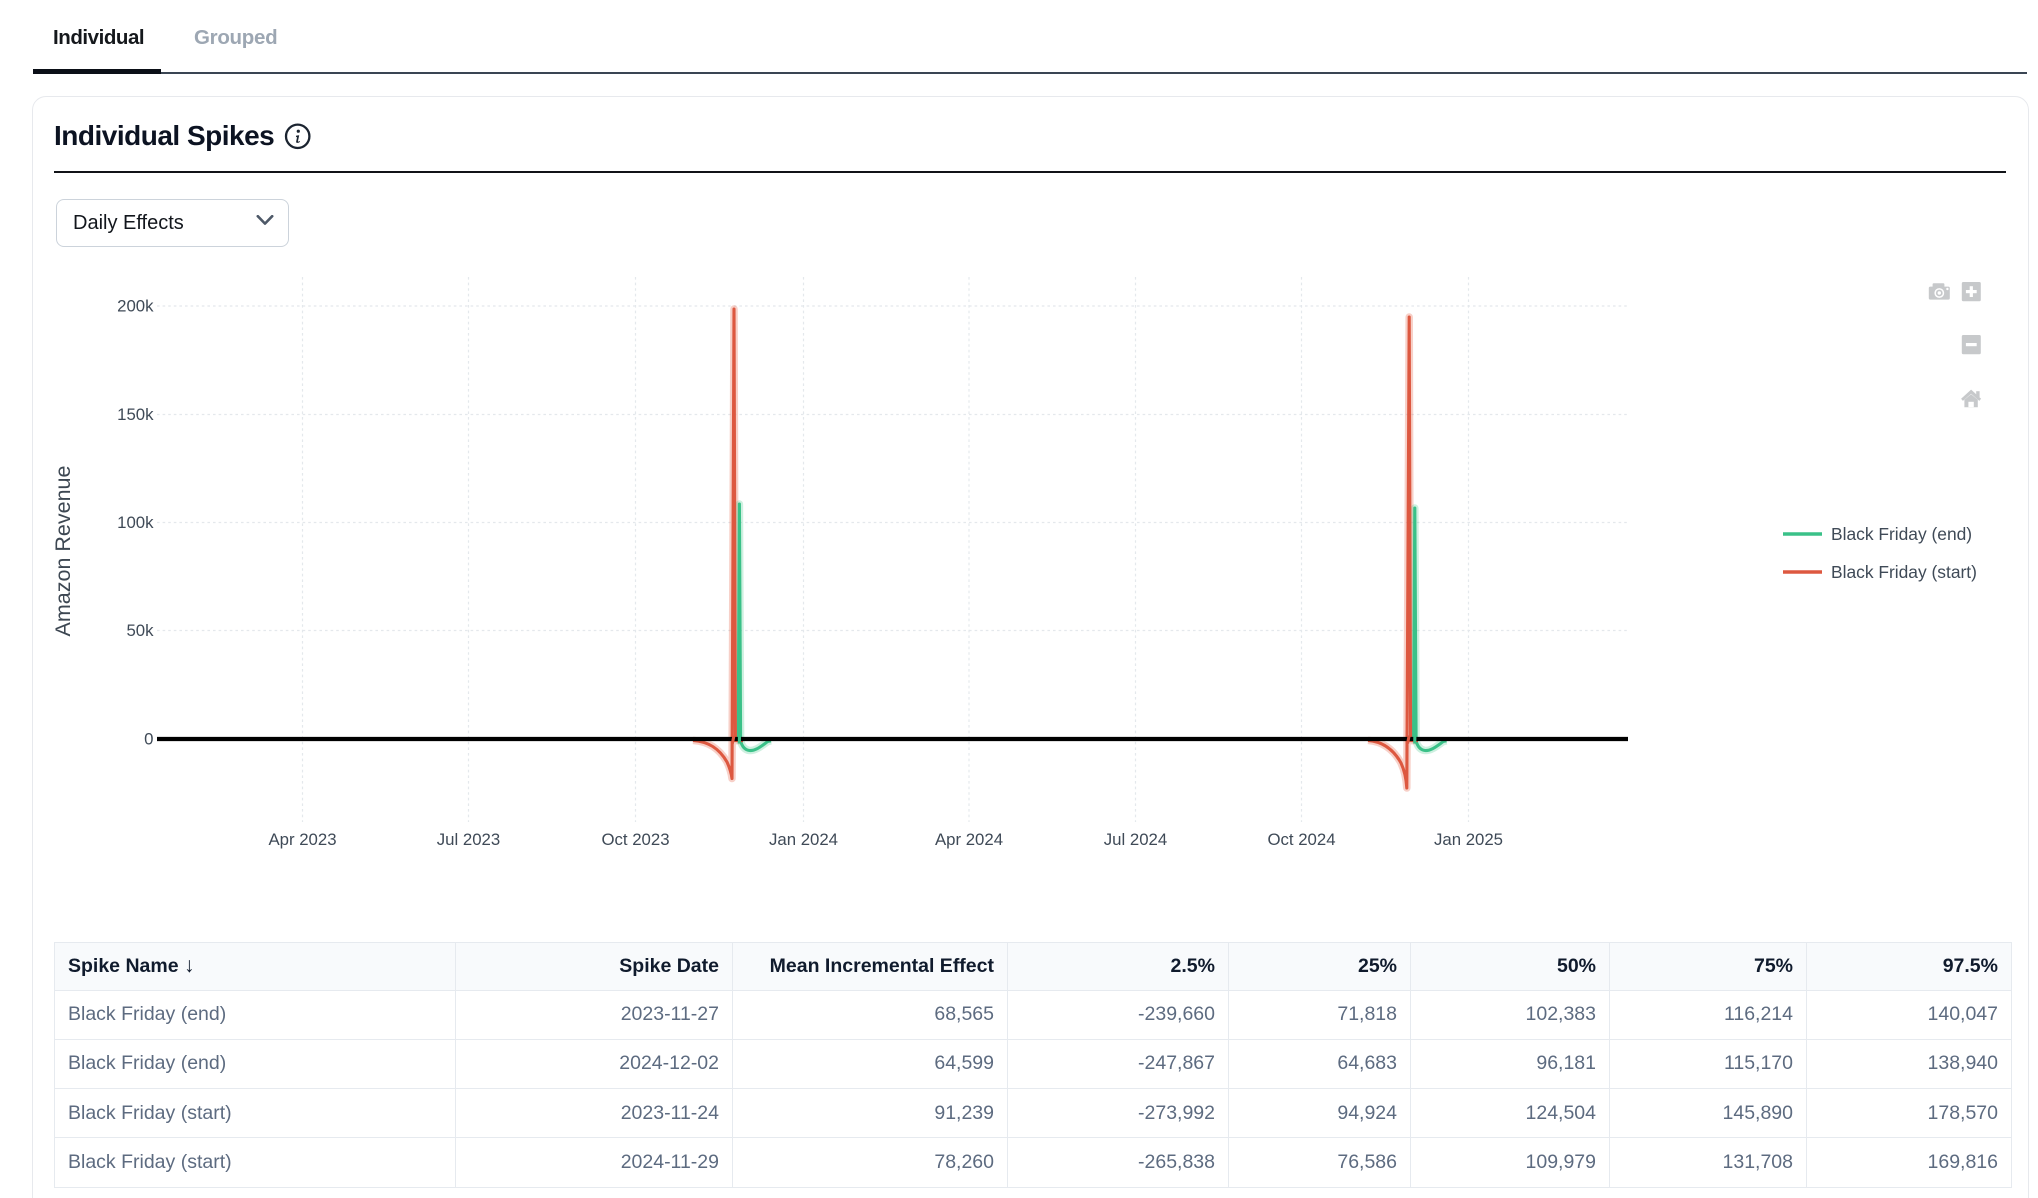 The image size is (2038, 1198). What do you see at coordinates (135, 306) in the screenshot?
I see `svg-text: 200k` at bounding box center [135, 306].